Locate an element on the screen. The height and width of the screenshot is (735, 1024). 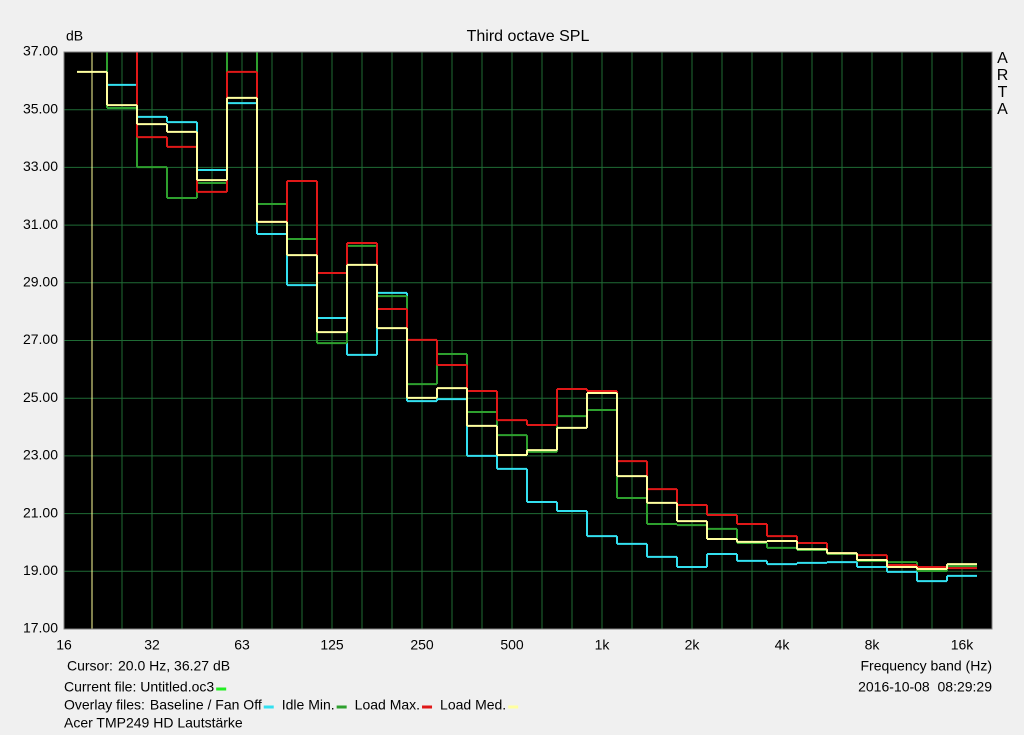
y-tick-label: 21.00 is located at coordinates (40, 512).